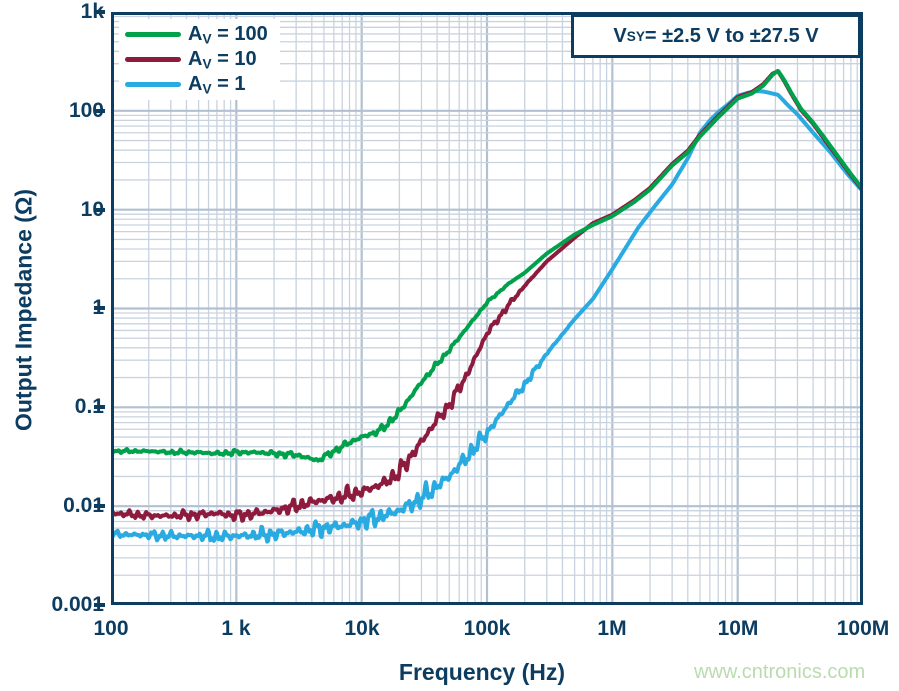 This screenshot has height=691, width=899. Describe the element at coordinates (780, 672) in the screenshot. I see `watermark: www.cntronics.com` at that location.